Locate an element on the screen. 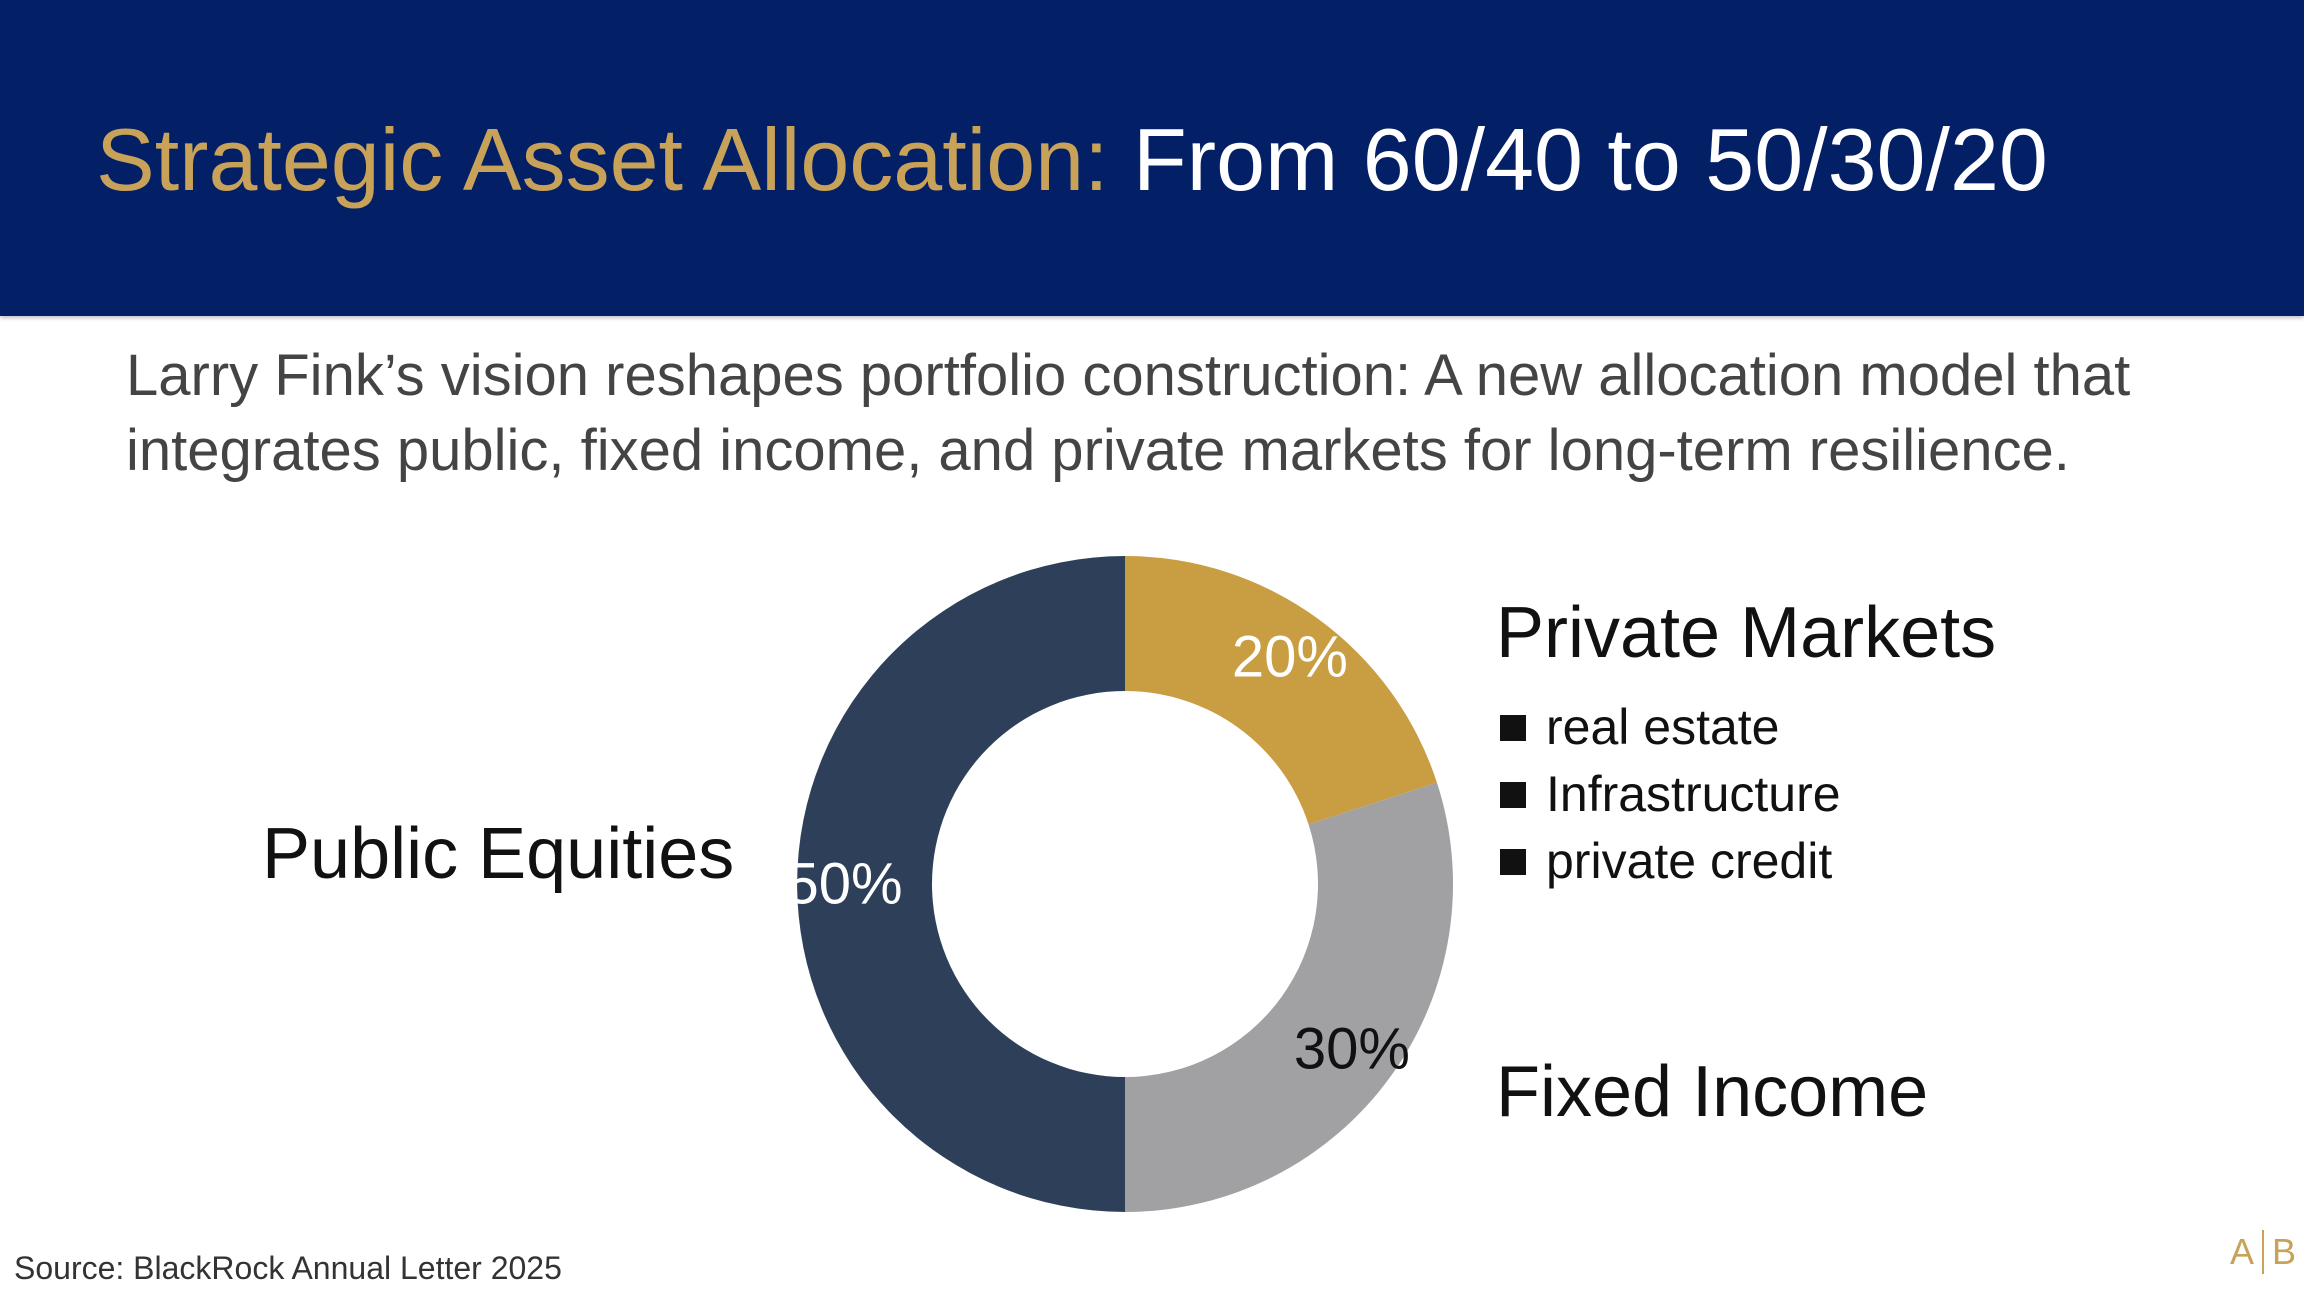 Image resolution: width=2304 pixels, height=1296 pixels. list-item: private credit is located at coordinates (1670, 861).